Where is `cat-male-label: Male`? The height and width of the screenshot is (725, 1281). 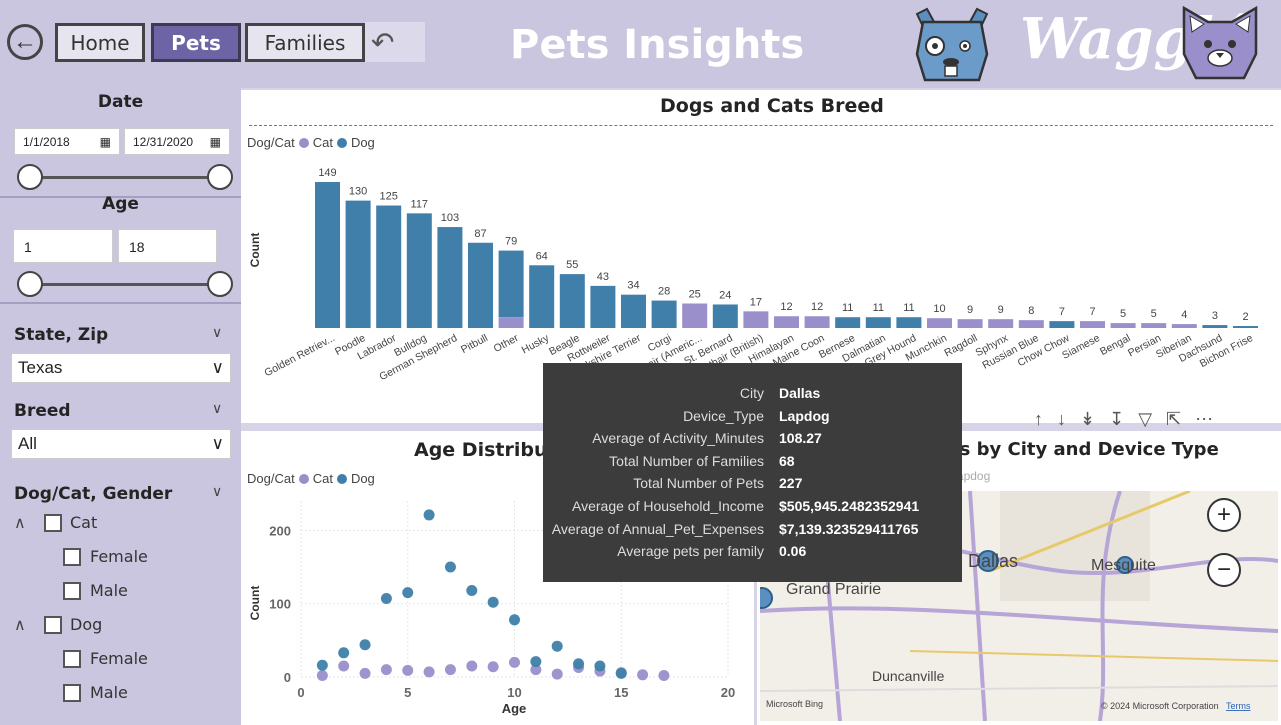 cat-male-label: Male is located at coordinates (109, 590).